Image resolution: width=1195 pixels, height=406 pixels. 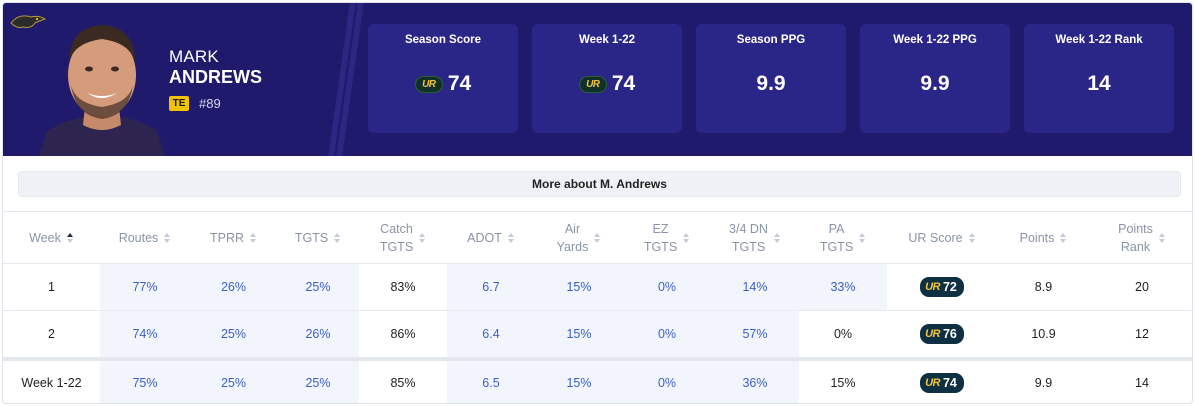 I want to click on col-routes: Routes, so click(x=145, y=237).